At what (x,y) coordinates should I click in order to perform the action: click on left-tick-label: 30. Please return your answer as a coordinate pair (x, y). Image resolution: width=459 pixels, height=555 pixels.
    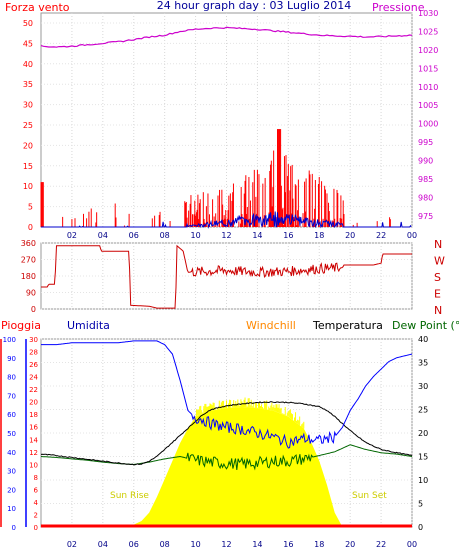
    Looking at the image, I should click on (28, 105).